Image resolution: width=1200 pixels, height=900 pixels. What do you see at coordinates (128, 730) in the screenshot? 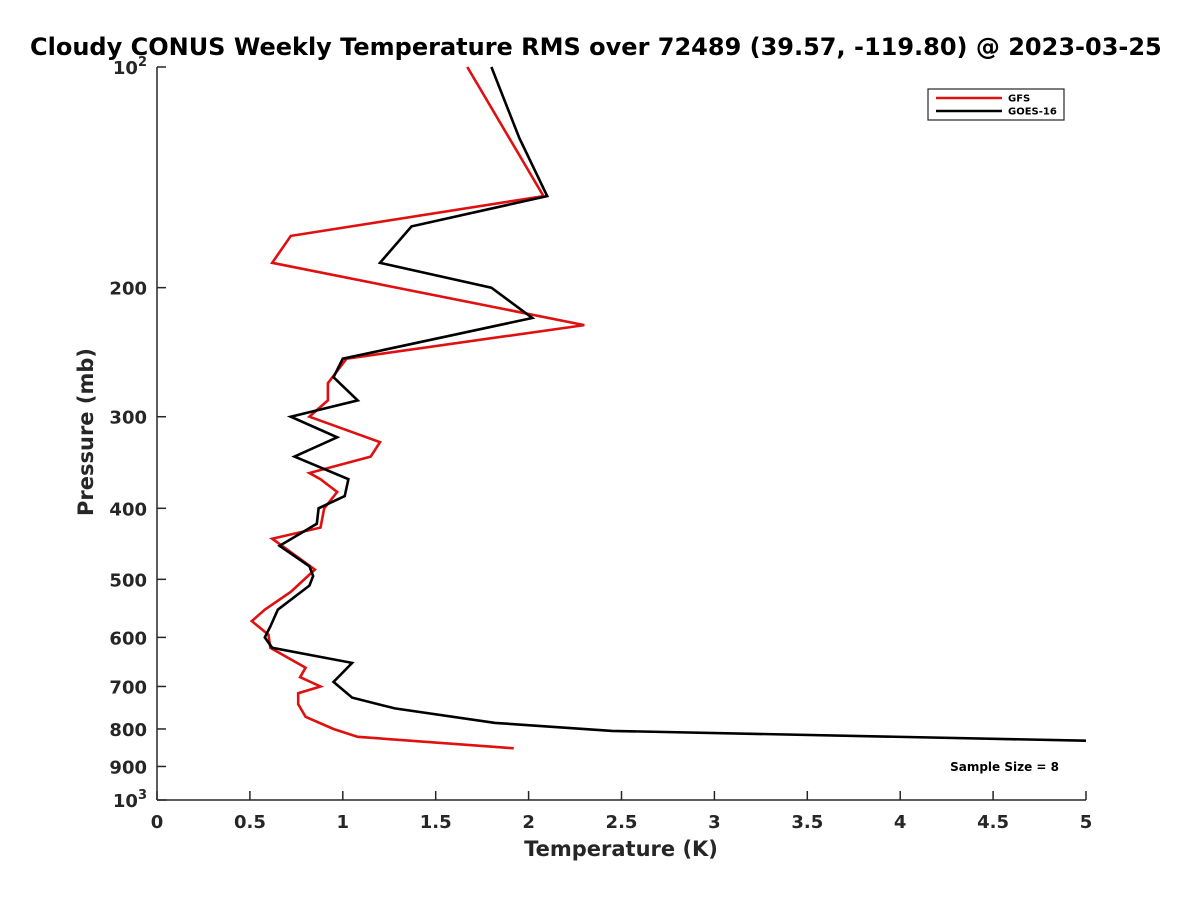
I see `y-tick-label: 800` at bounding box center [128, 730].